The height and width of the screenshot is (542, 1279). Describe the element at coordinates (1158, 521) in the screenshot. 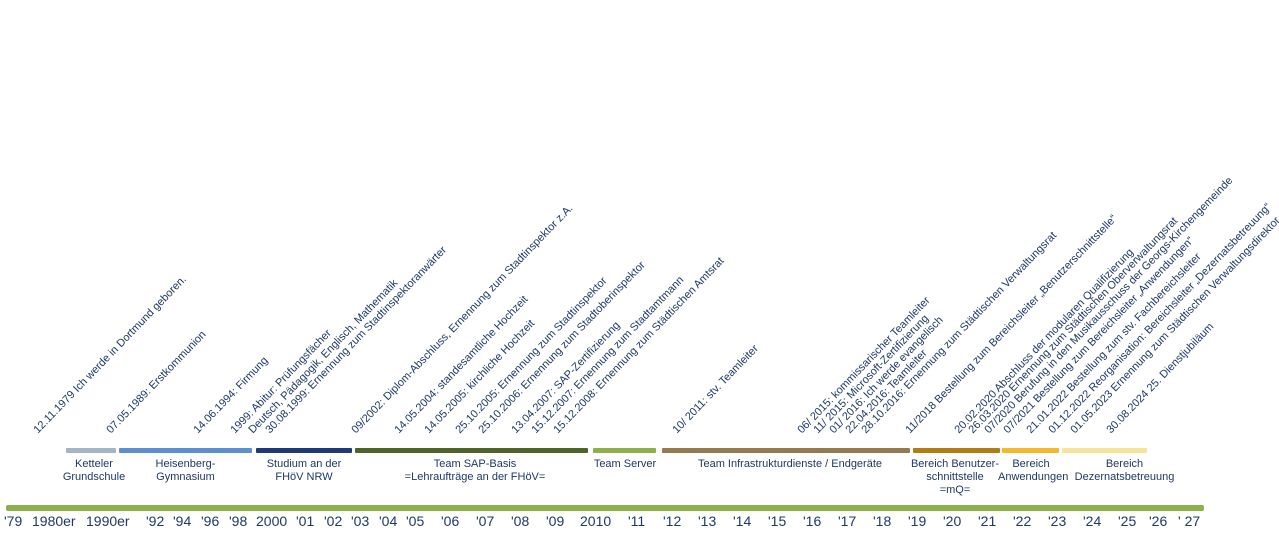

I see `year-tick-label: '26` at that location.